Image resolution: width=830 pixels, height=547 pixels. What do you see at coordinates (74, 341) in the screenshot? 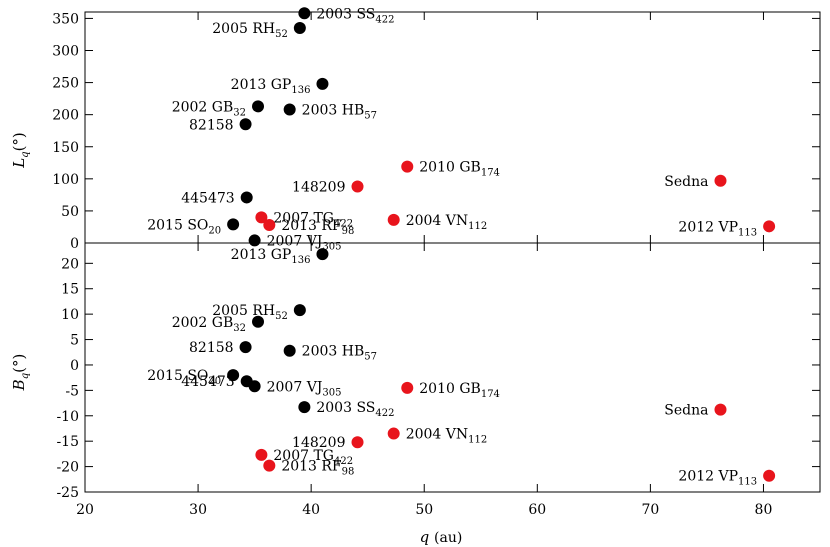
I see `y-tick-label: 5` at bounding box center [74, 341].